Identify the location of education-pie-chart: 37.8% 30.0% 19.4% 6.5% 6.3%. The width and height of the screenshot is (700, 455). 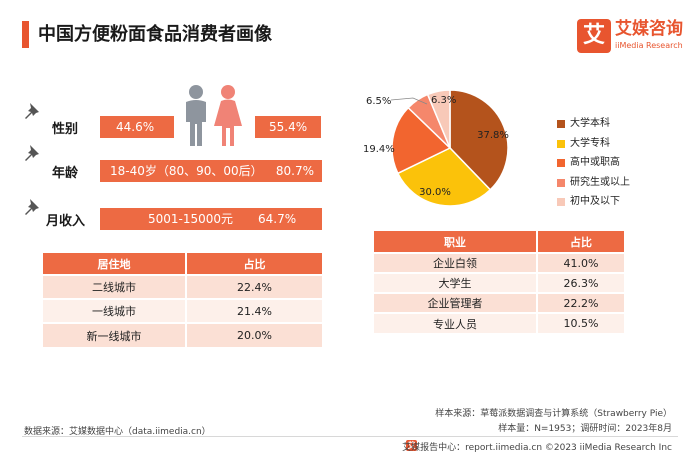
(436, 148).